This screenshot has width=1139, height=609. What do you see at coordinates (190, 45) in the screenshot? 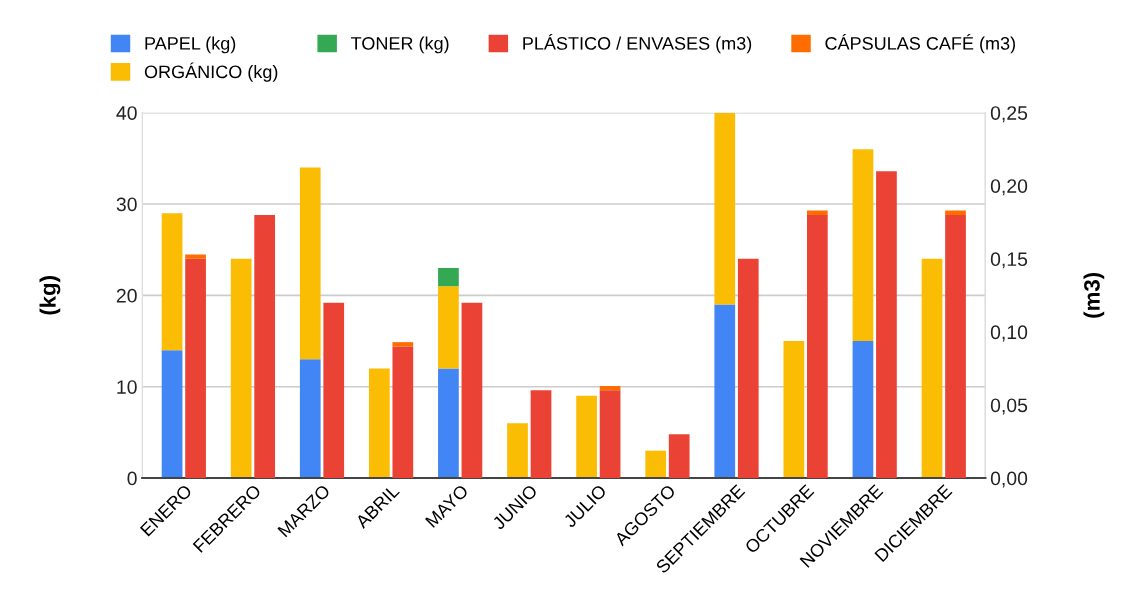
I see `legend-label: PAPEL (kg)` at bounding box center [190, 45].